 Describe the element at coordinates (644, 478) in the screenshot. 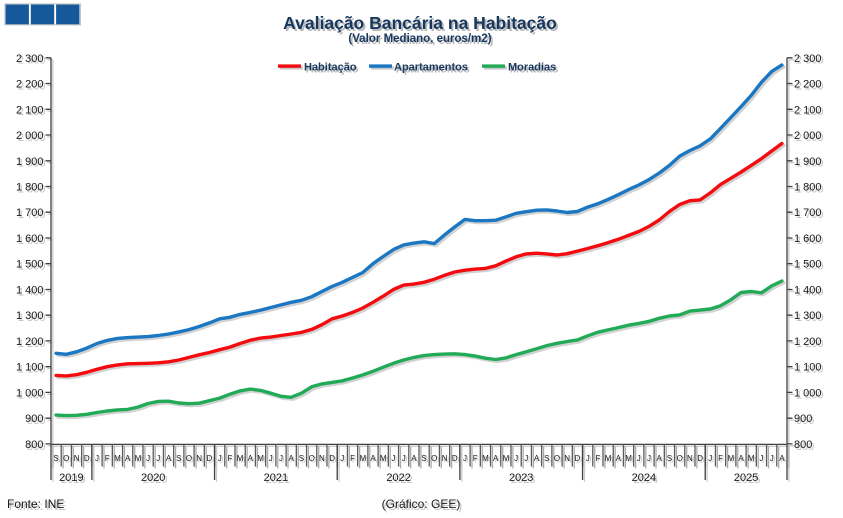

I see `svg-text: 2024` at that location.